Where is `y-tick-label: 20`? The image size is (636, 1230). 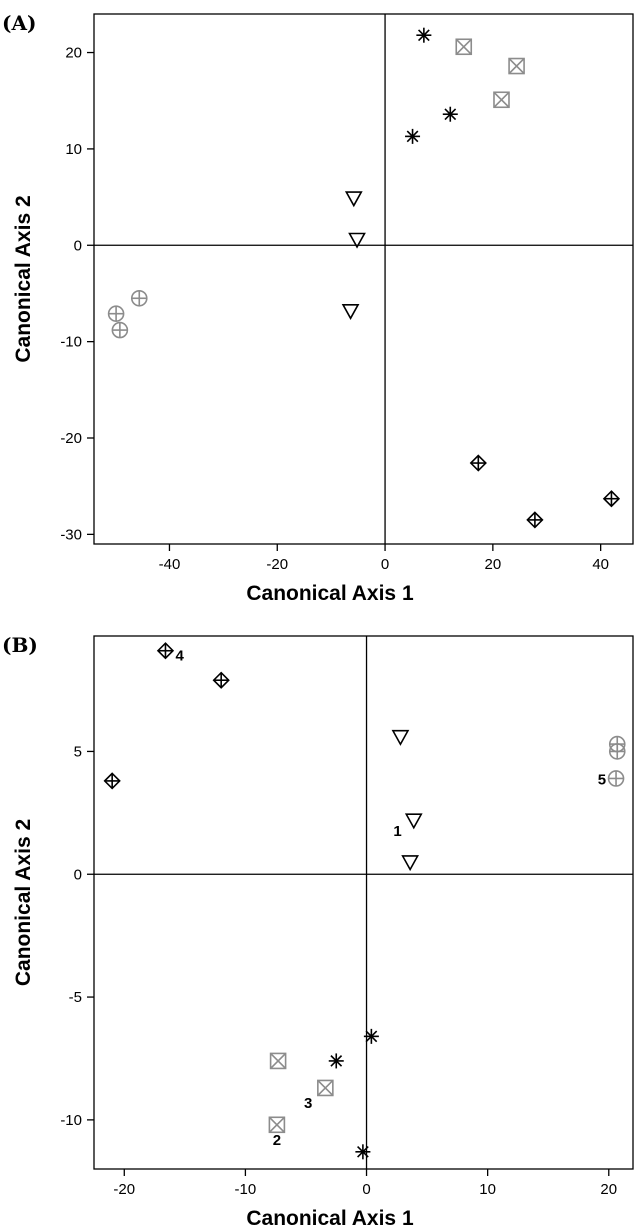 y-tick-label: 20 is located at coordinates (73, 53).